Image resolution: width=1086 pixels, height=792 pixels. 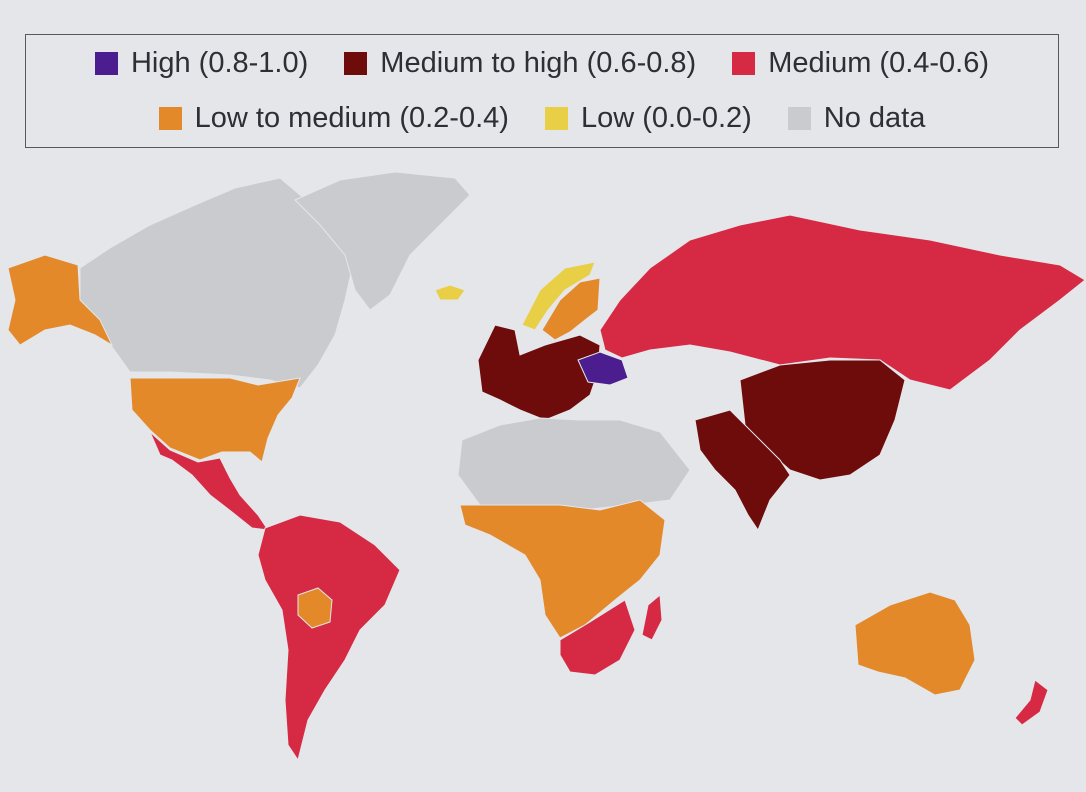 What do you see at coordinates (874, 117) in the screenshot?
I see `legend-label: No data` at bounding box center [874, 117].